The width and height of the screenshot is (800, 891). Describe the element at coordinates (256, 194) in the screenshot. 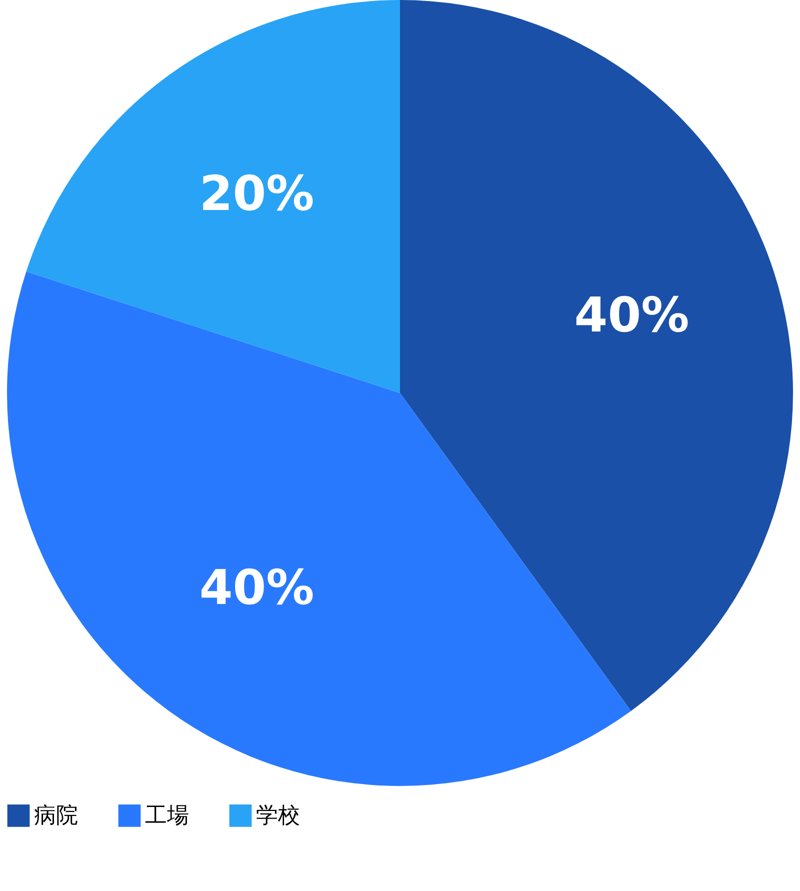

I see `data-label: 20%` at that location.